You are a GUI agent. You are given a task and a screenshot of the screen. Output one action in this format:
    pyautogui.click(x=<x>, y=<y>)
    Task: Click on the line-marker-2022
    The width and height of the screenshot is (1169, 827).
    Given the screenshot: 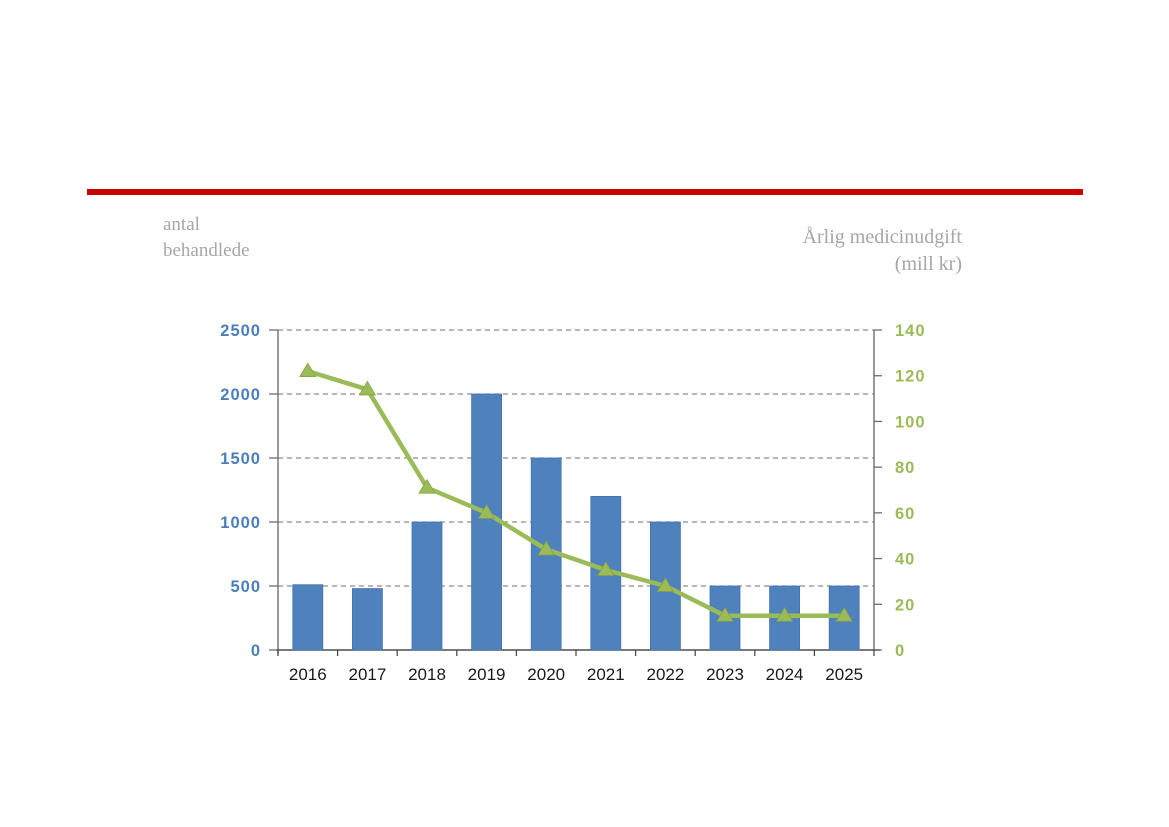 What is the action you would take?
    pyautogui.click(x=665, y=584)
    